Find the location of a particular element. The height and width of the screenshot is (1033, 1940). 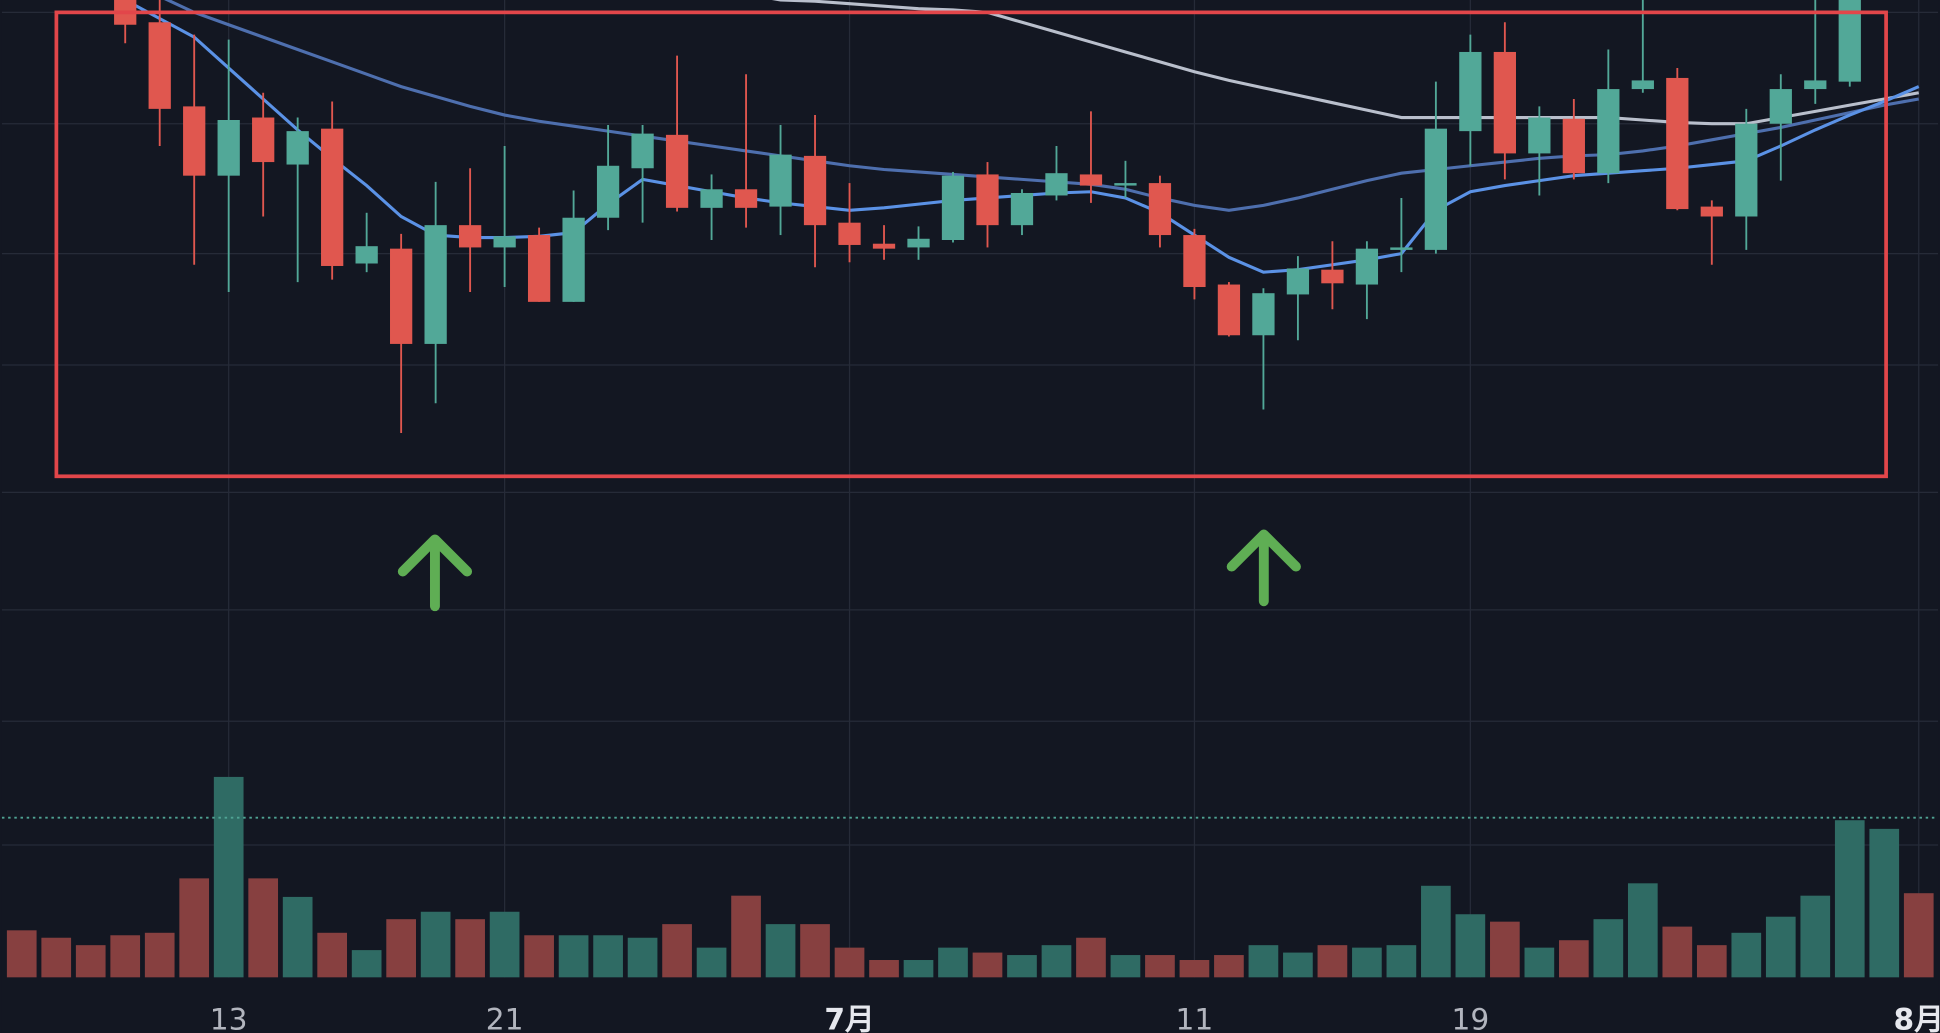

x-tick-label: 8月 is located at coordinates (1917, 1017).